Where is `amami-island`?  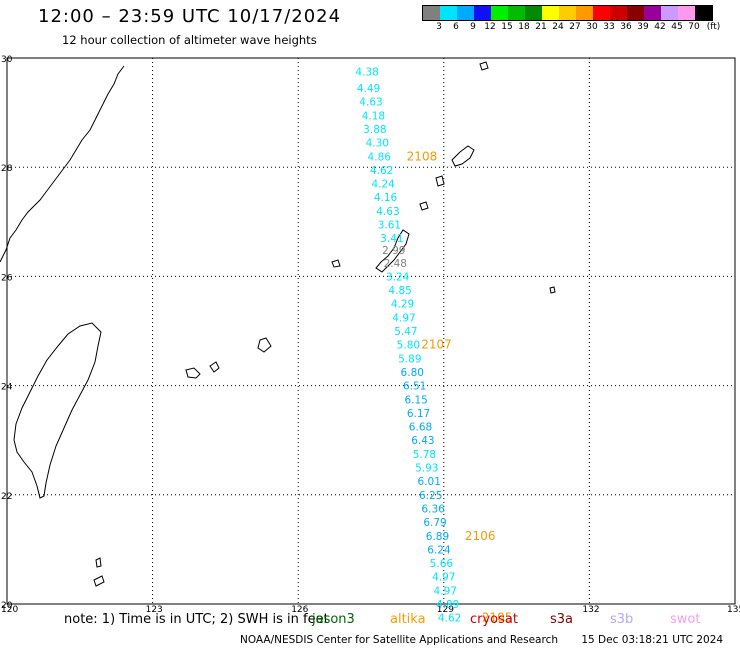 amami-island is located at coordinates (463, 156).